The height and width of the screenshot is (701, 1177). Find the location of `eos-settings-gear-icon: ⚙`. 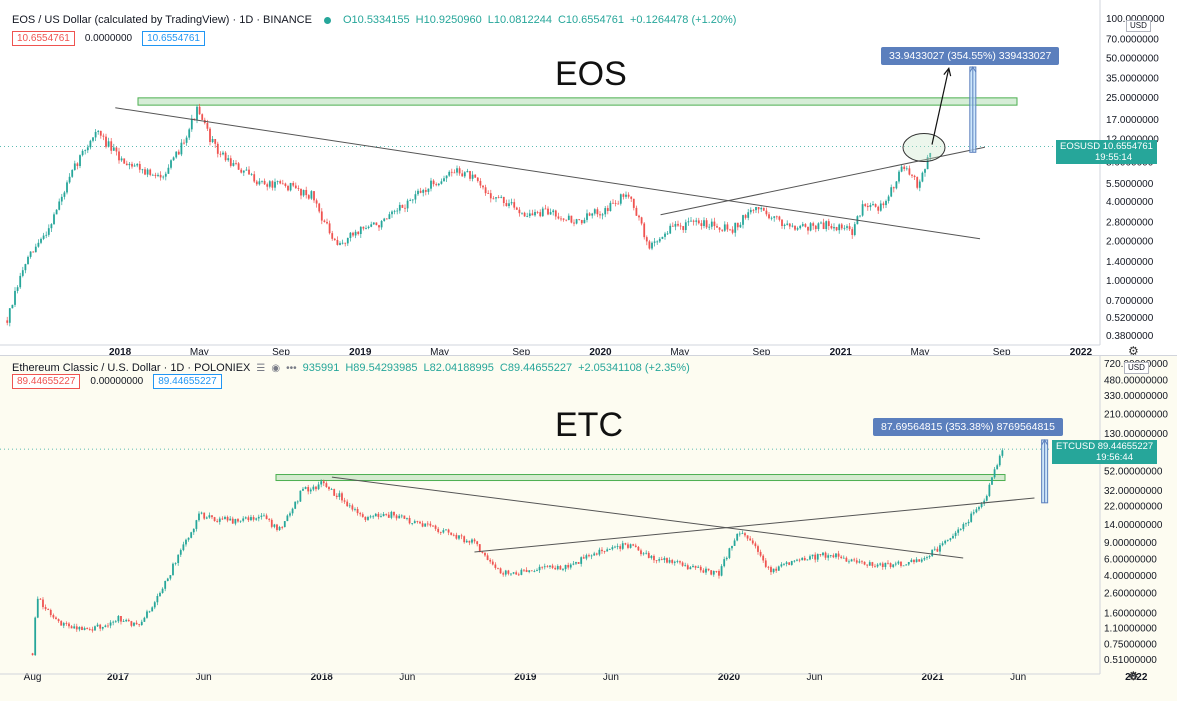

eos-settings-gear-icon: ⚙ is located at coordinates (1133, 350).